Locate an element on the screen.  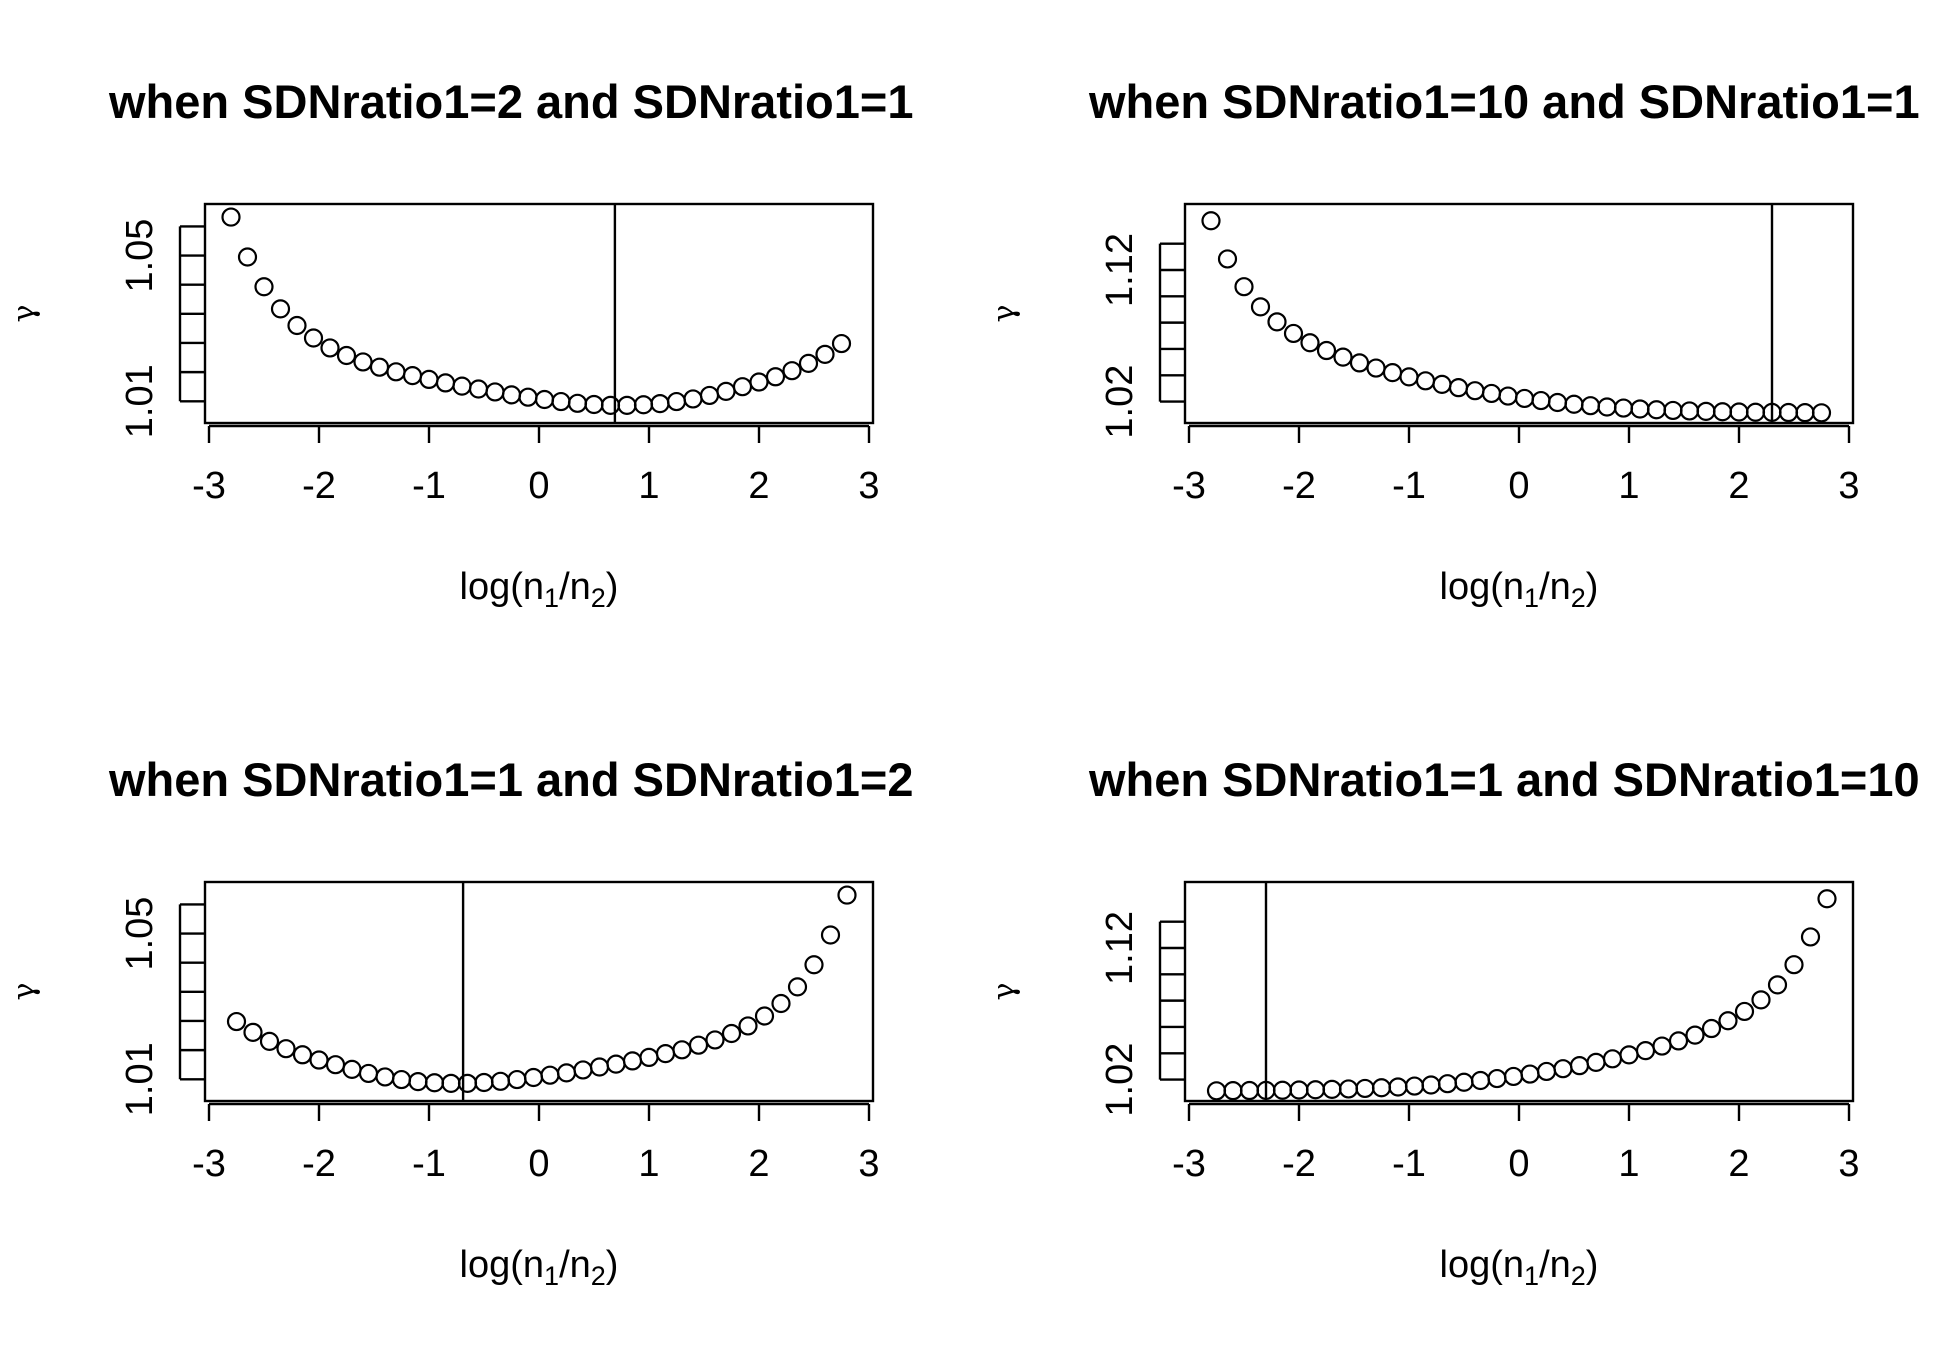
y-tick-label: 1.01 is located at coordinates (140, 1079).